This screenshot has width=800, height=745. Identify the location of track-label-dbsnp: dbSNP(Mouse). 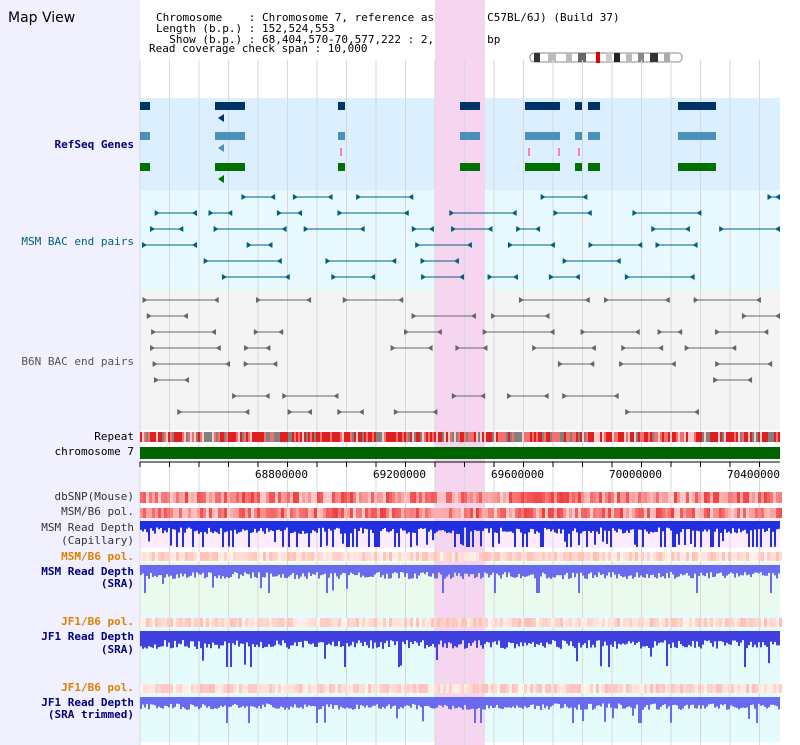
(94, 496).